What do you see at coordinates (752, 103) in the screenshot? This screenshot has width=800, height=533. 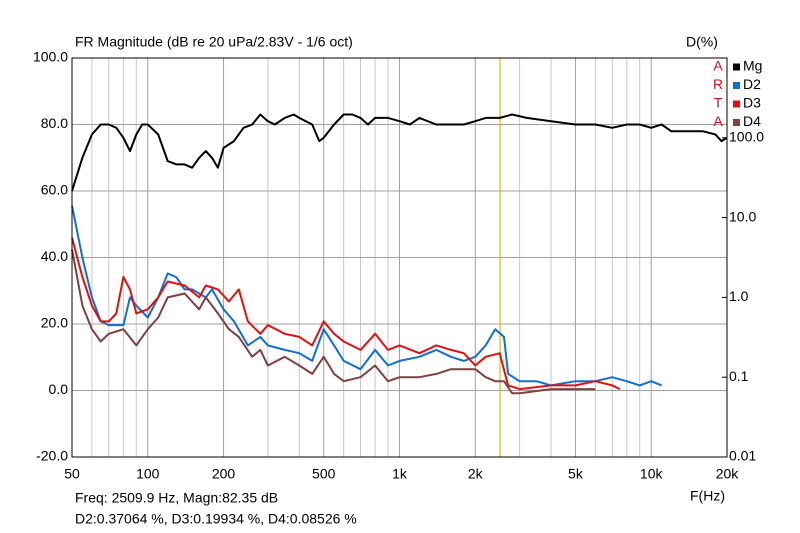 I see `legend-label: D3` at bounding box center [752, 103].